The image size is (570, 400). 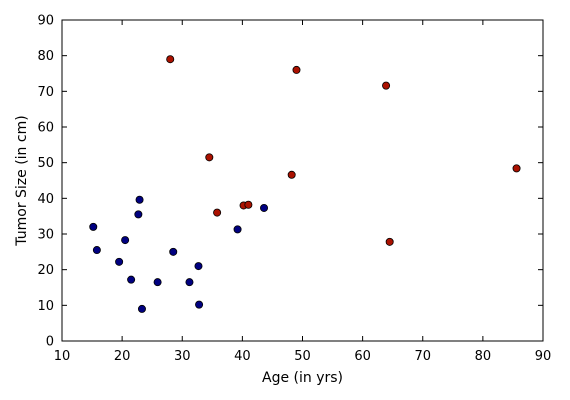 I want to click on y-tick-label: 0, so click(x=50, y=342).